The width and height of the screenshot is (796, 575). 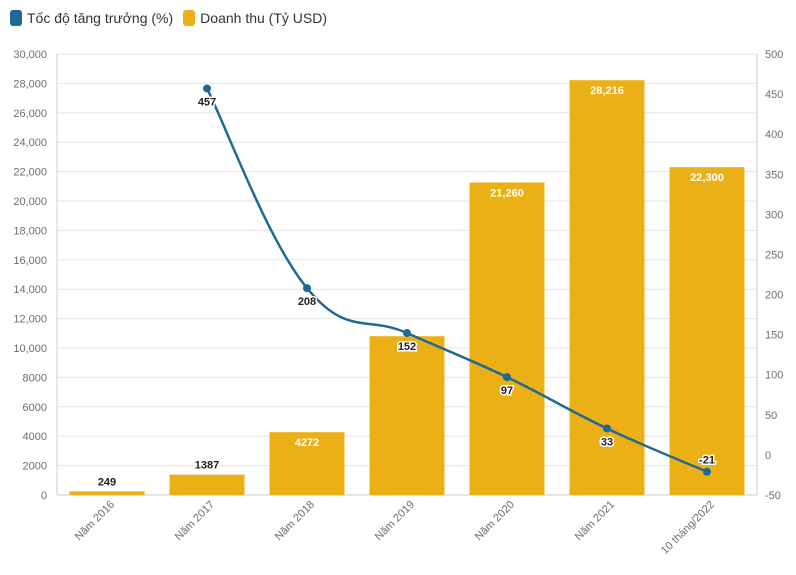 I want to click on x-tick-label: Năm 2016, so click(x=95, y=521).